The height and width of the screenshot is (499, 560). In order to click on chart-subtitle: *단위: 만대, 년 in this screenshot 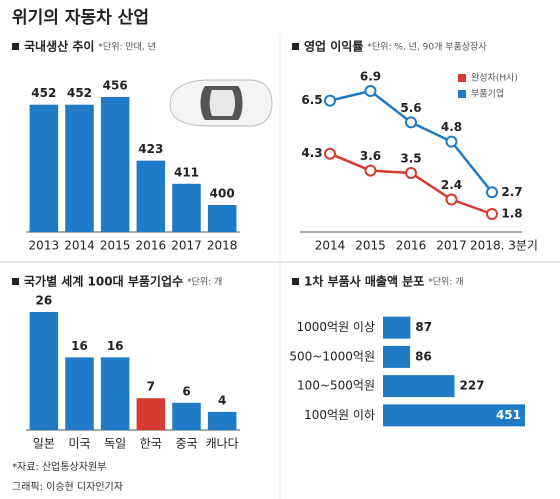, I will do `click(127, 47)`.